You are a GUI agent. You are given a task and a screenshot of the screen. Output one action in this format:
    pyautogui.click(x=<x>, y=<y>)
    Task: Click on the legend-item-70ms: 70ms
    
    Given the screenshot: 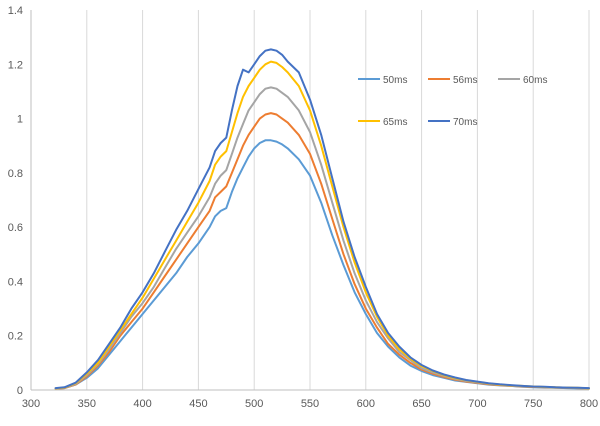 What is the action you would take?
    pyautogui.click(x=452, y=122)
    